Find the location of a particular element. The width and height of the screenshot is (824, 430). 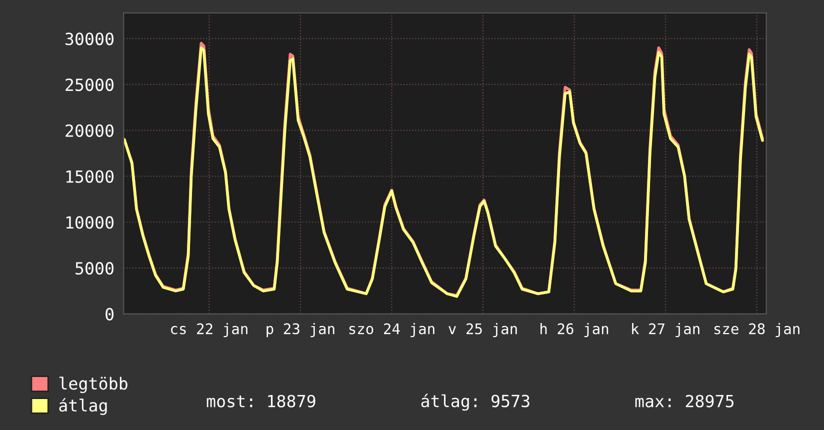

legend-label: átlag is located at coordinates (83, 406).